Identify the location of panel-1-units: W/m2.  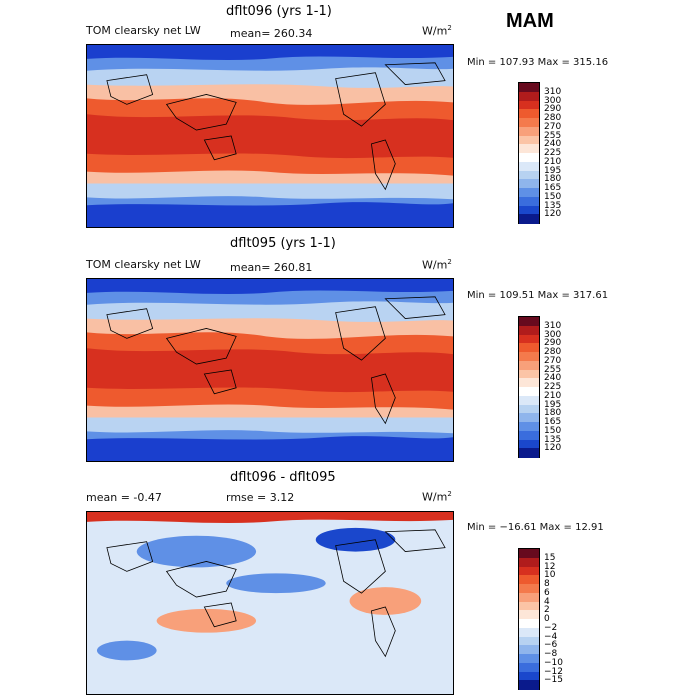
(437, 31).